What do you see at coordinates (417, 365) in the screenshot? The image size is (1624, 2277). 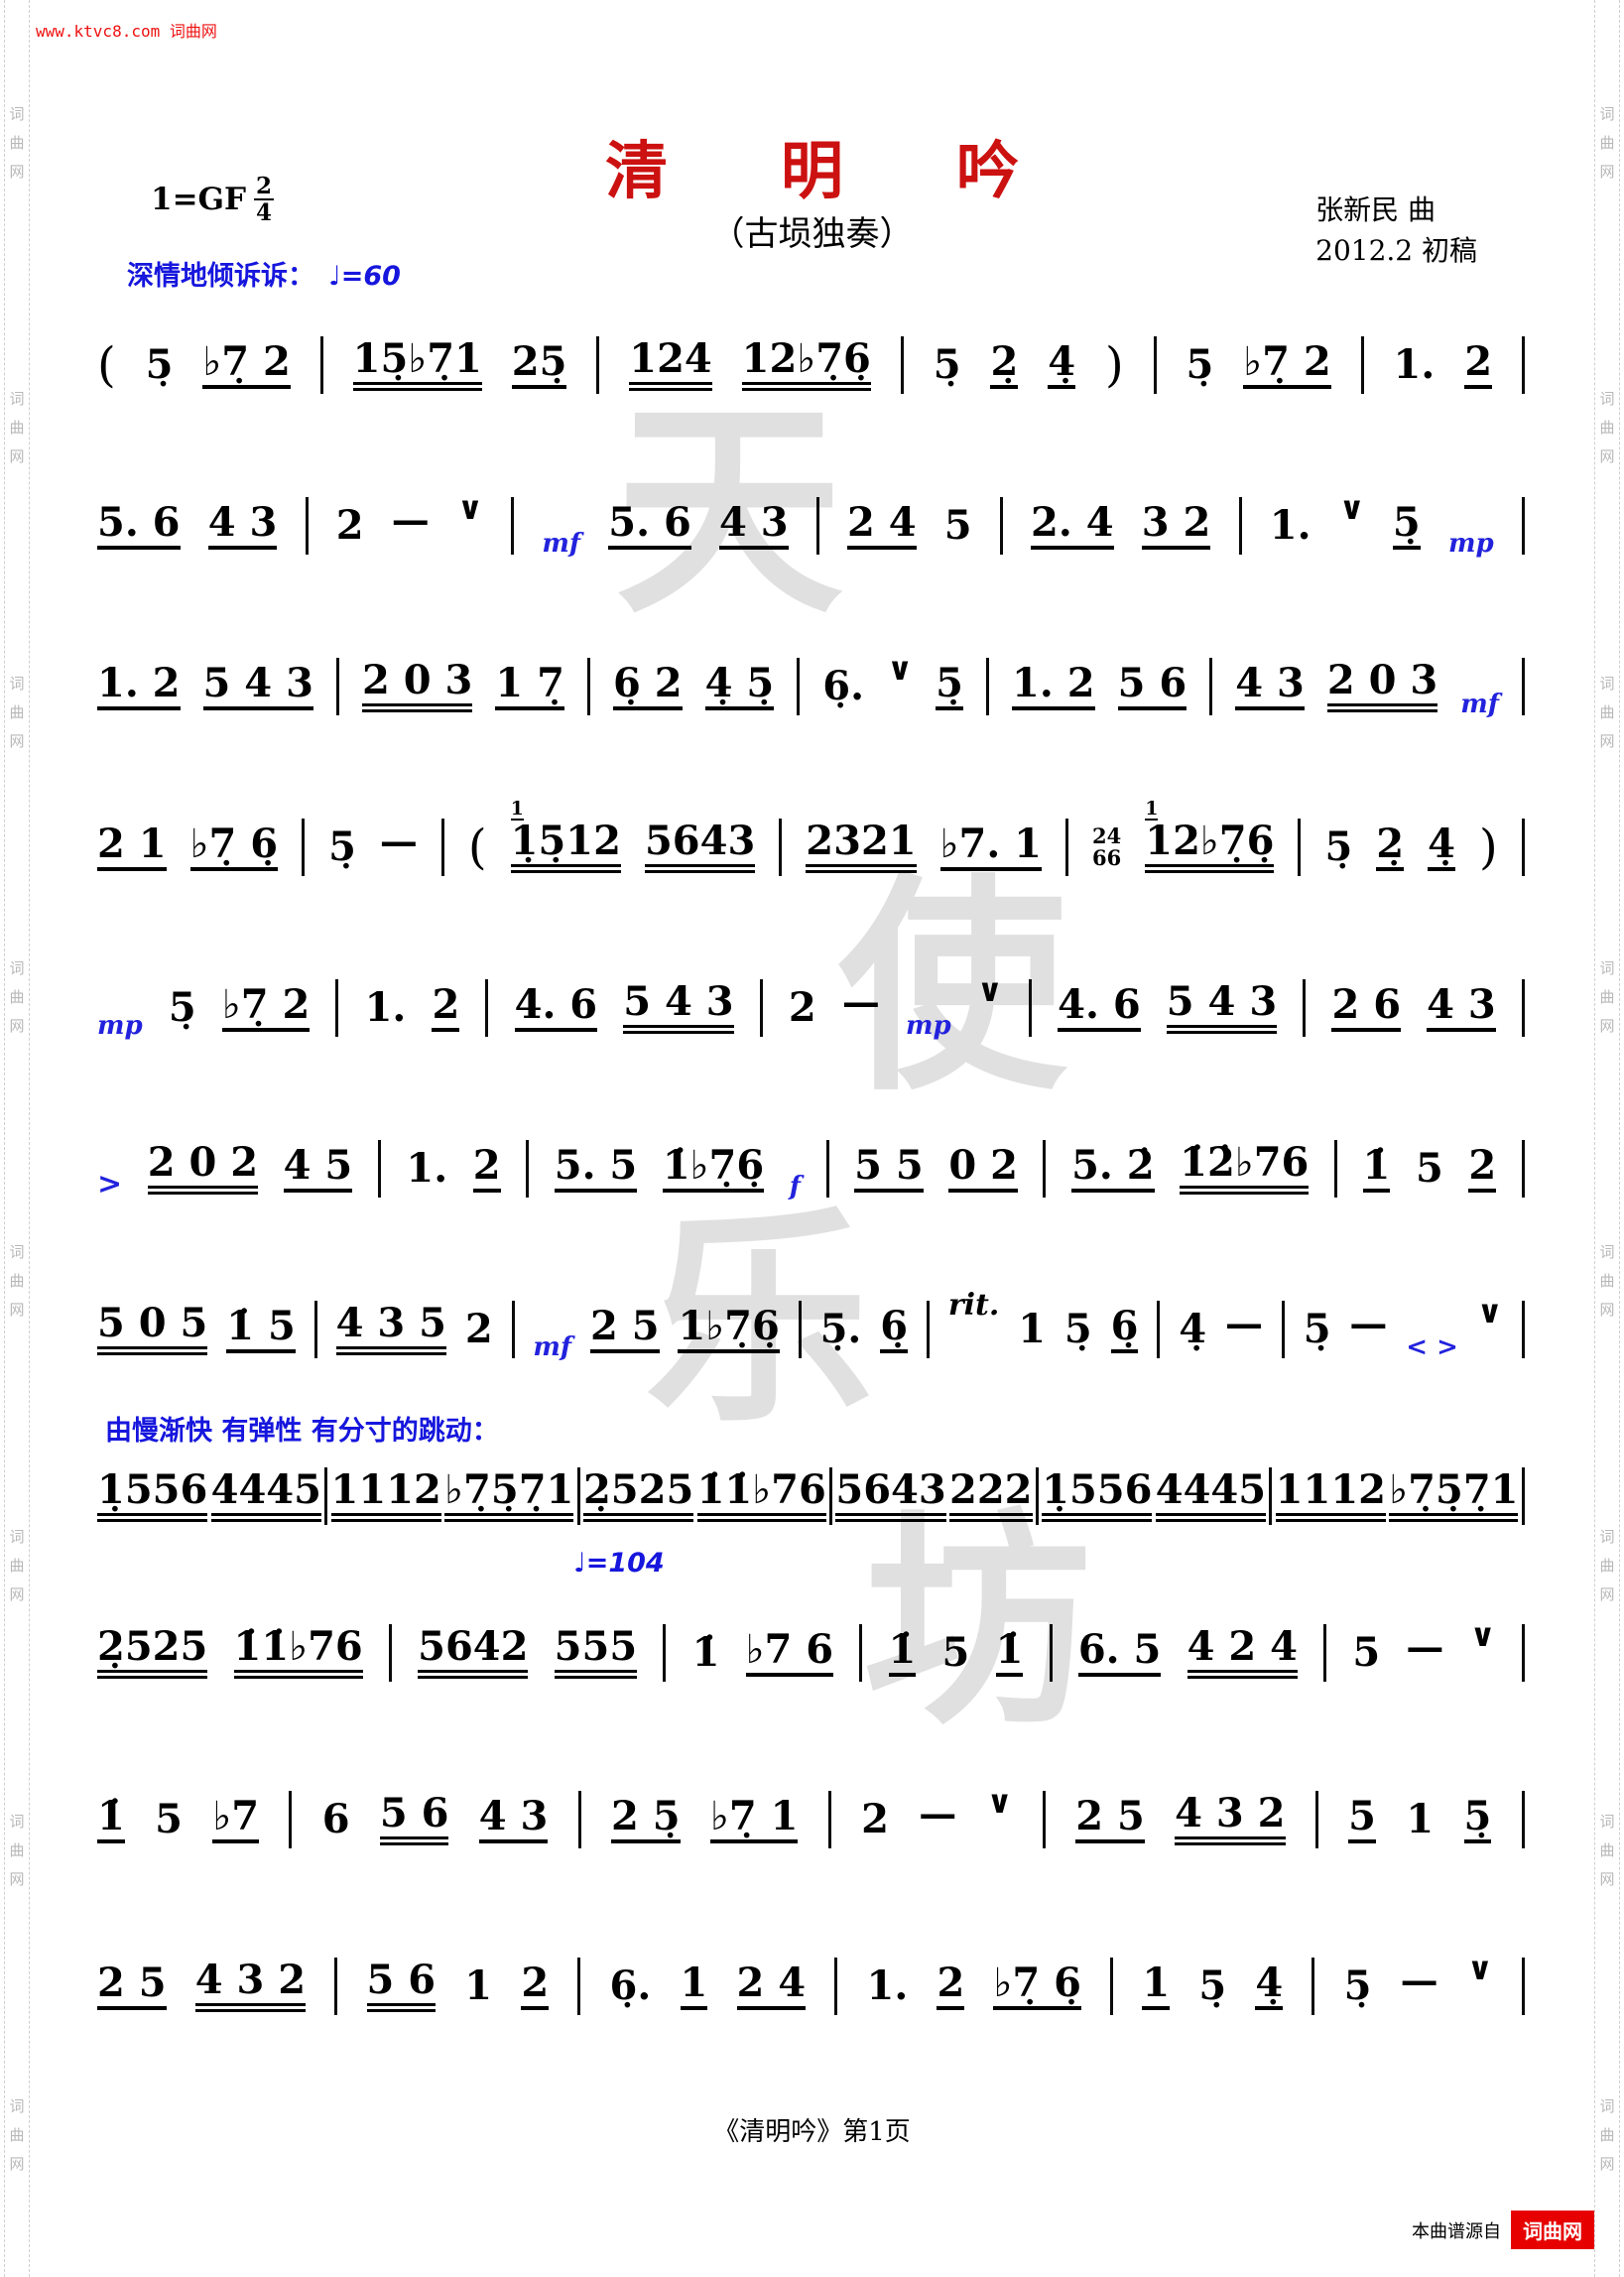 I see `note-group: 15̣♭7̣1` at bounding box center [417, 365].